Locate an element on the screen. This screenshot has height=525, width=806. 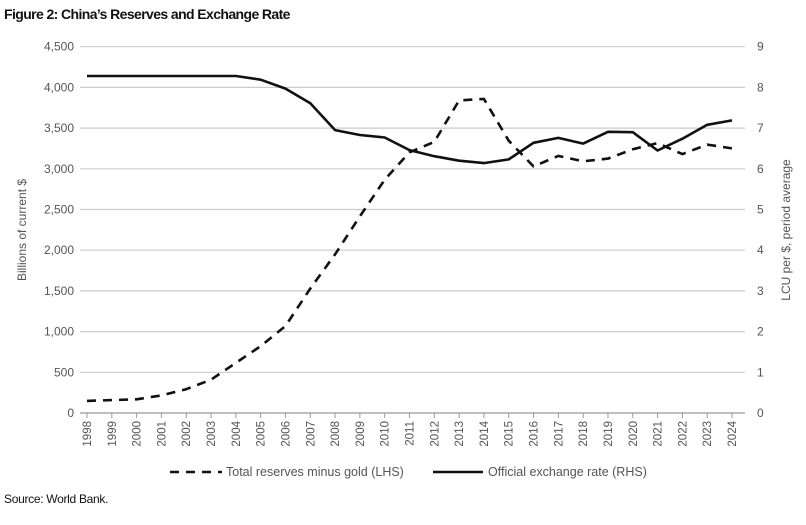
y-axis-label-left: Billions of current $ is located at coordinates (22, 230).